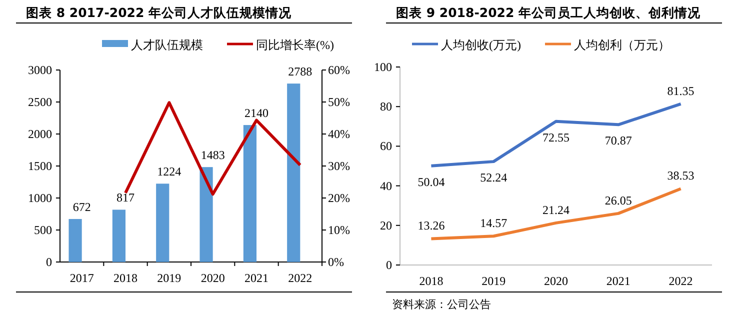  I want to click on y-tick-label: 3000, so click(40, 70).